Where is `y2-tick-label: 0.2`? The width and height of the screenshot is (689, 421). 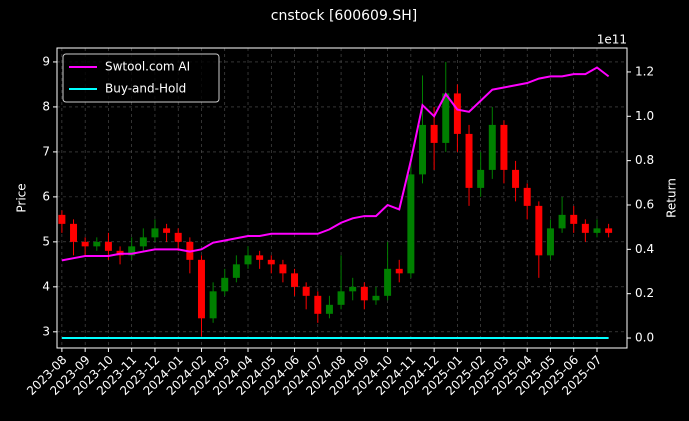 y2-tick-label: 0.2 is located at coordinates (644, 293).